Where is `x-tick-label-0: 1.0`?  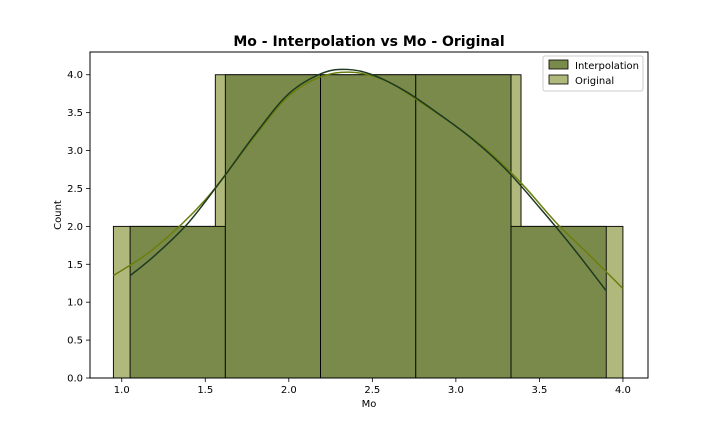 x-tick-label-0: 1.0 is located at coordinates (122, 390).